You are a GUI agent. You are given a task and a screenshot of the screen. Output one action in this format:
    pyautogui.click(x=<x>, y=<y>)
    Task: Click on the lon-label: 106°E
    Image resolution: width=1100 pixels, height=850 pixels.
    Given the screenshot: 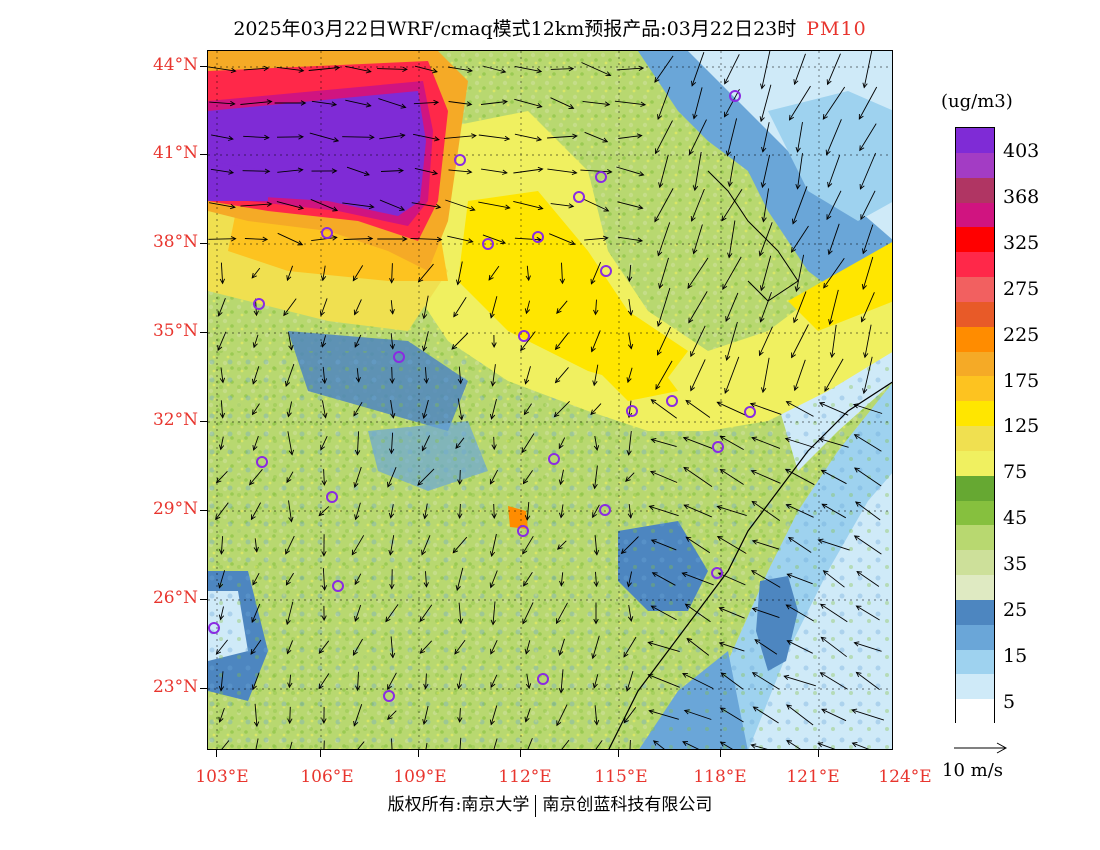 What is the action you would take?
    pyautogui.click(x=327, y=777)
    